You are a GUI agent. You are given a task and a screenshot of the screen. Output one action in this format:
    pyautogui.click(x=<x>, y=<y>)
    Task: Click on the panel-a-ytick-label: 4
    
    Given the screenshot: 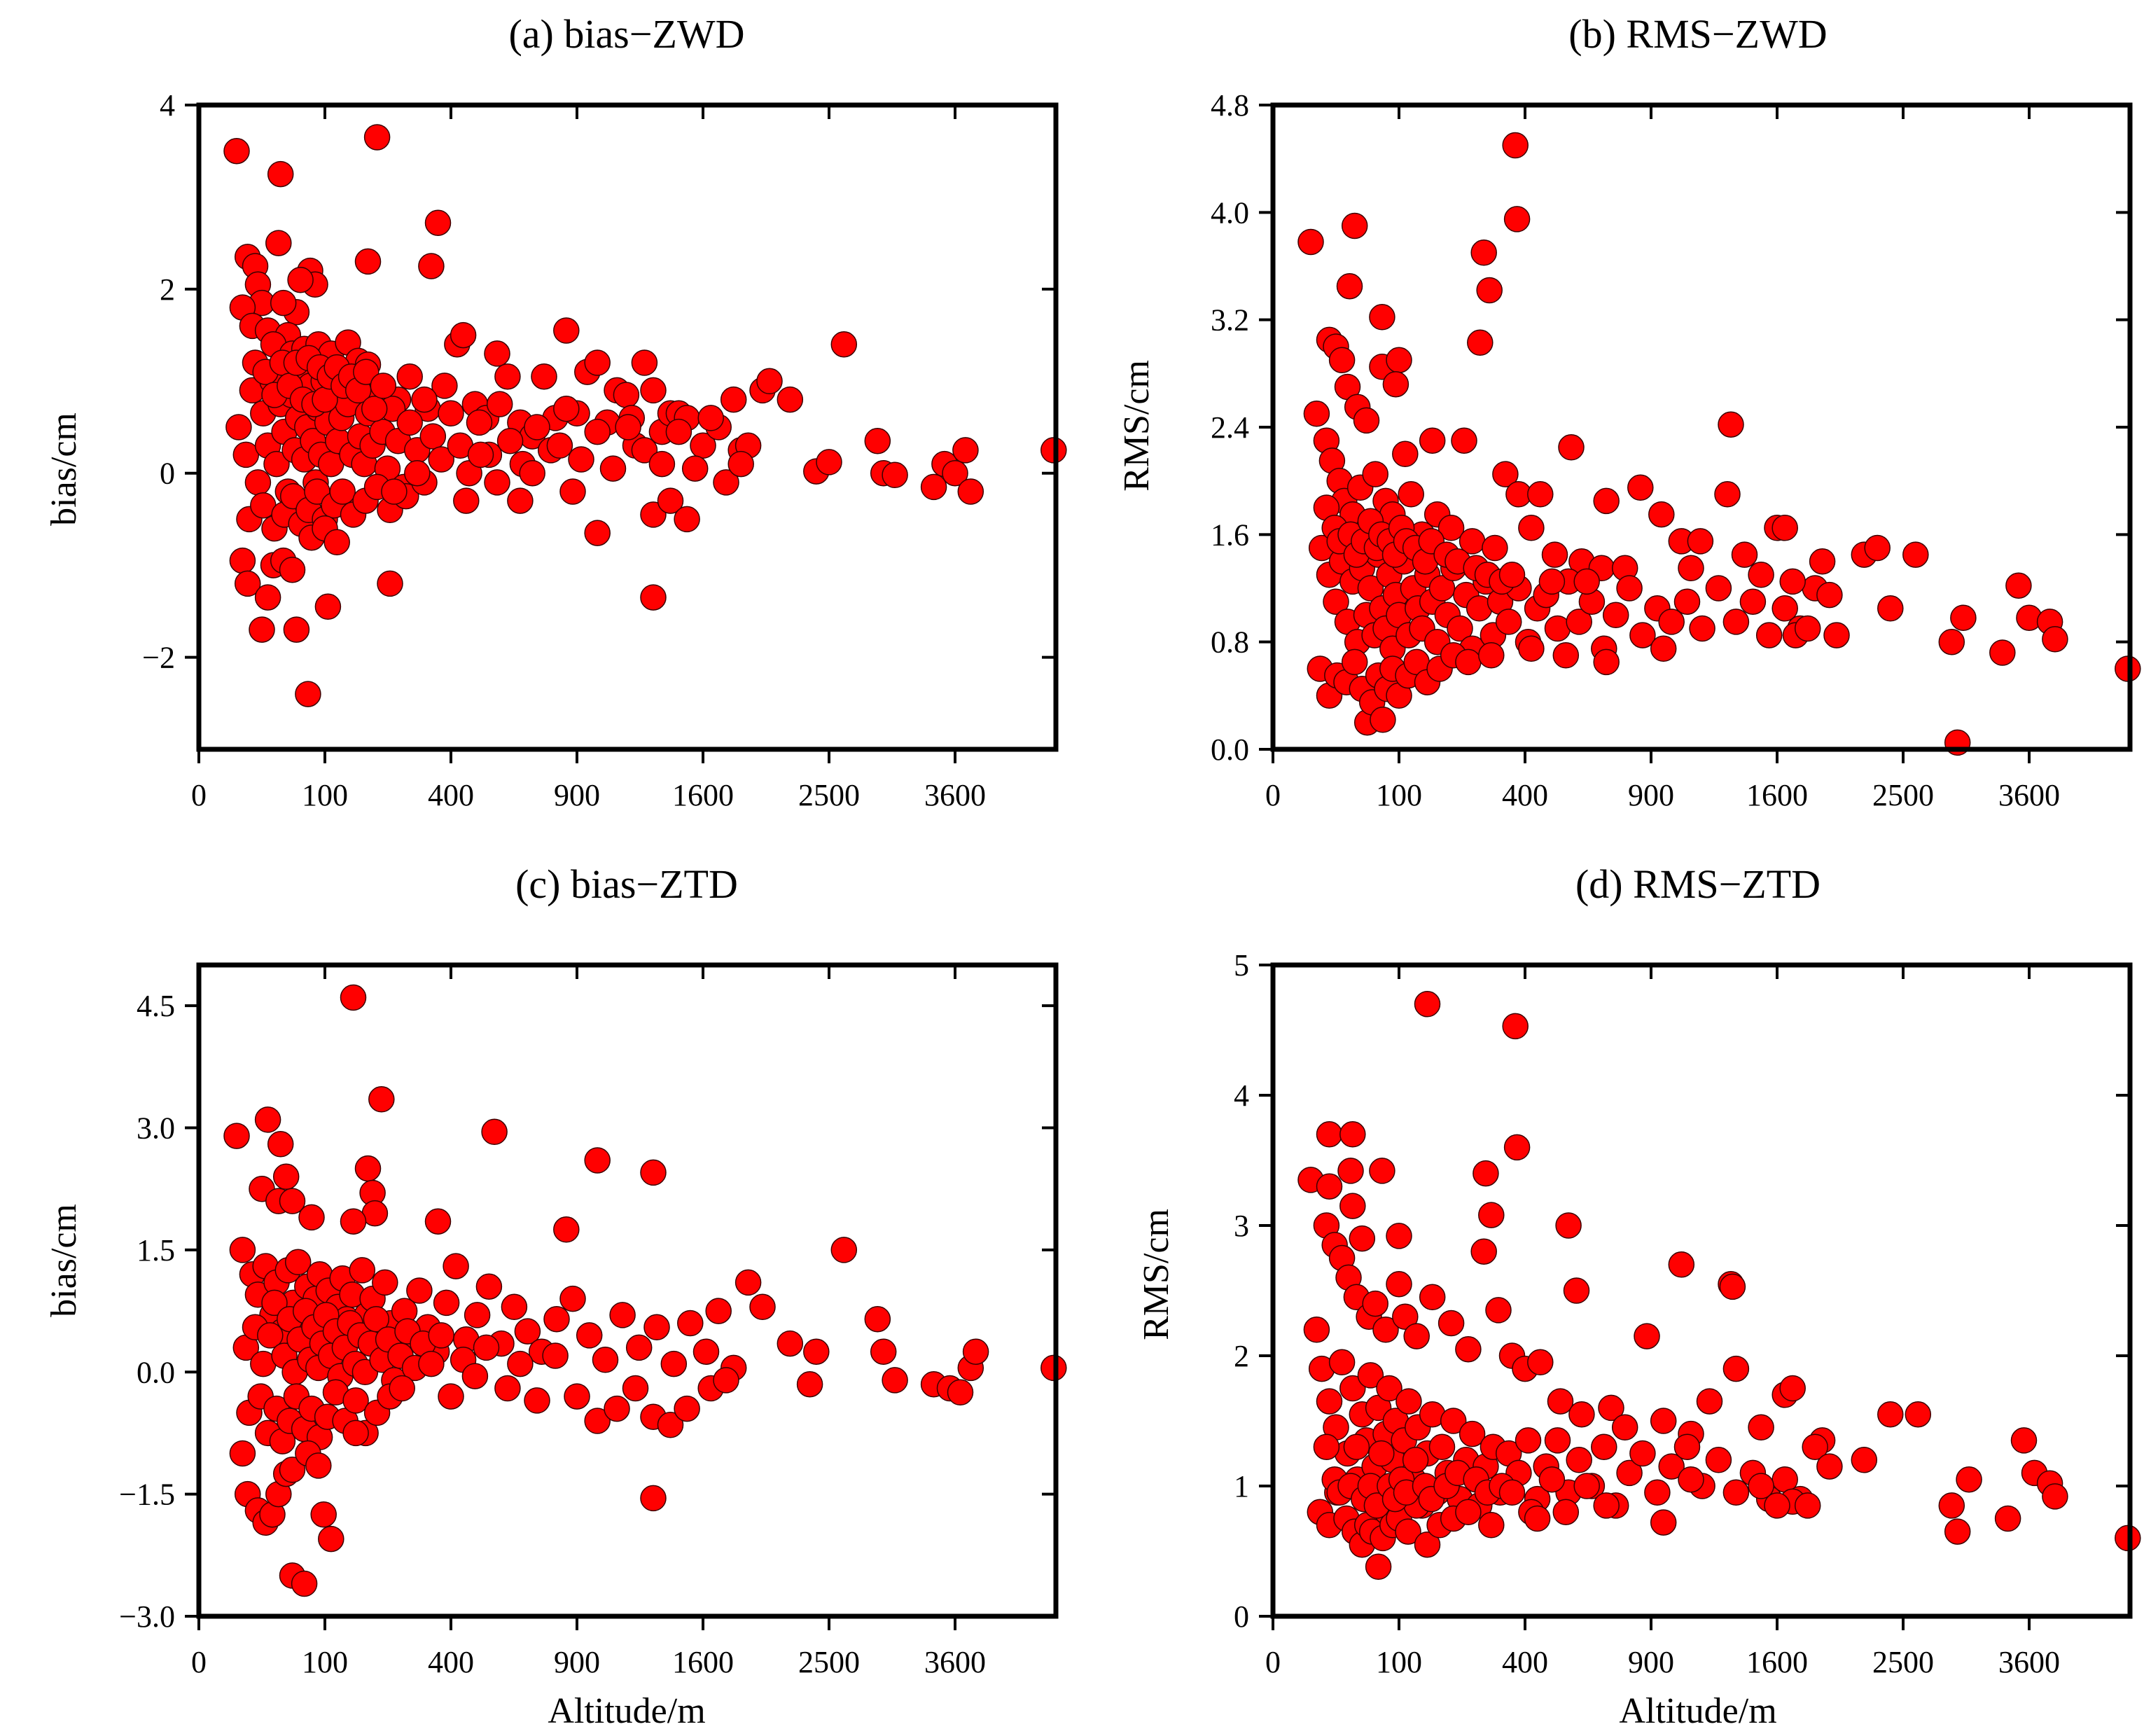 What is the action you would take?
    pyautogui.click(x=167, y=106)
    